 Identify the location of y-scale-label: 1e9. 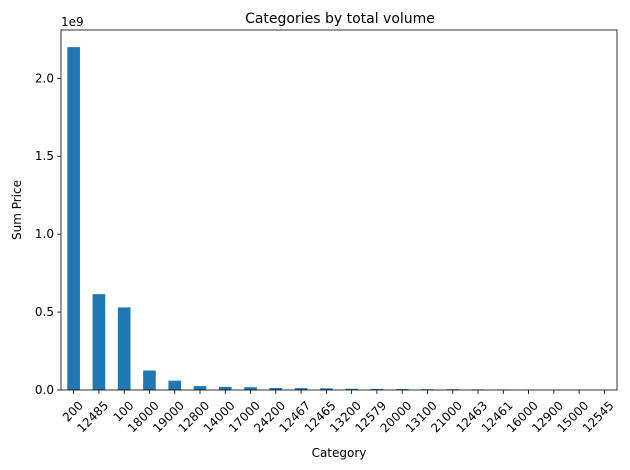
(72, 22).